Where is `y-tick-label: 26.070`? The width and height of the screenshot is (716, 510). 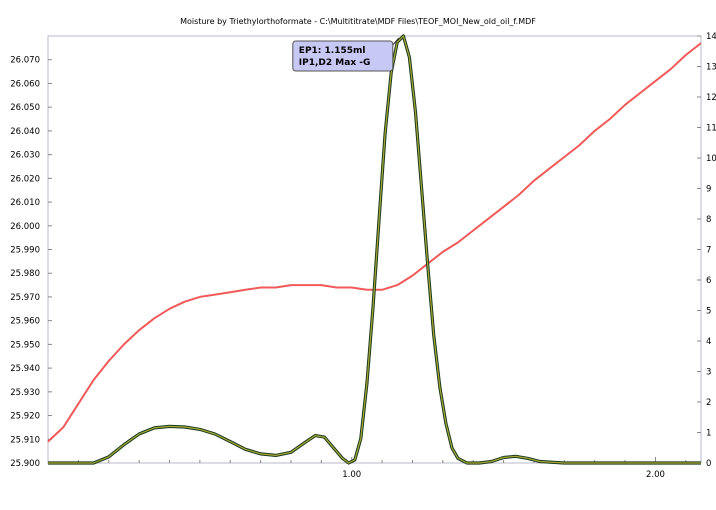 y-tick-label: 26.070 is located at coordinates (25, 61).